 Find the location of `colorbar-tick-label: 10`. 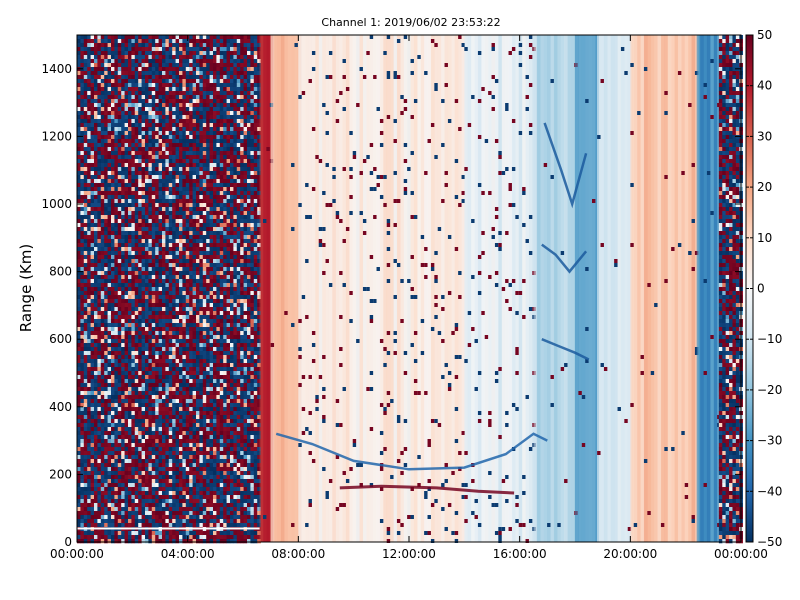

colorbar-tick-label: 10 is located at coordinates (764, 238).